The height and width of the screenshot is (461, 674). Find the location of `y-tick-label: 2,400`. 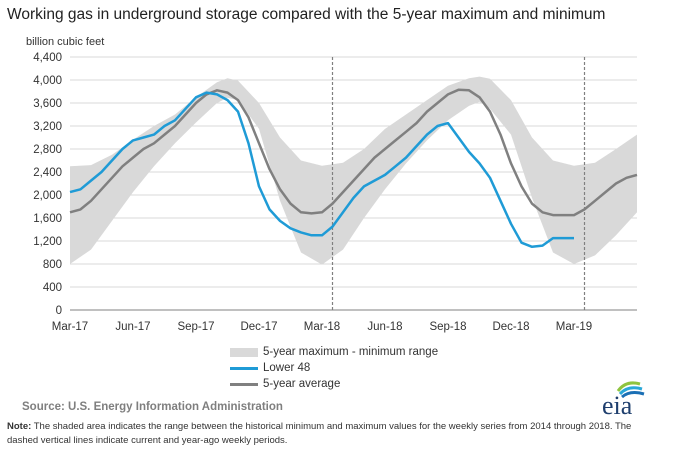

y-tick-label: 2,400 is located at coordinates (47, 173).